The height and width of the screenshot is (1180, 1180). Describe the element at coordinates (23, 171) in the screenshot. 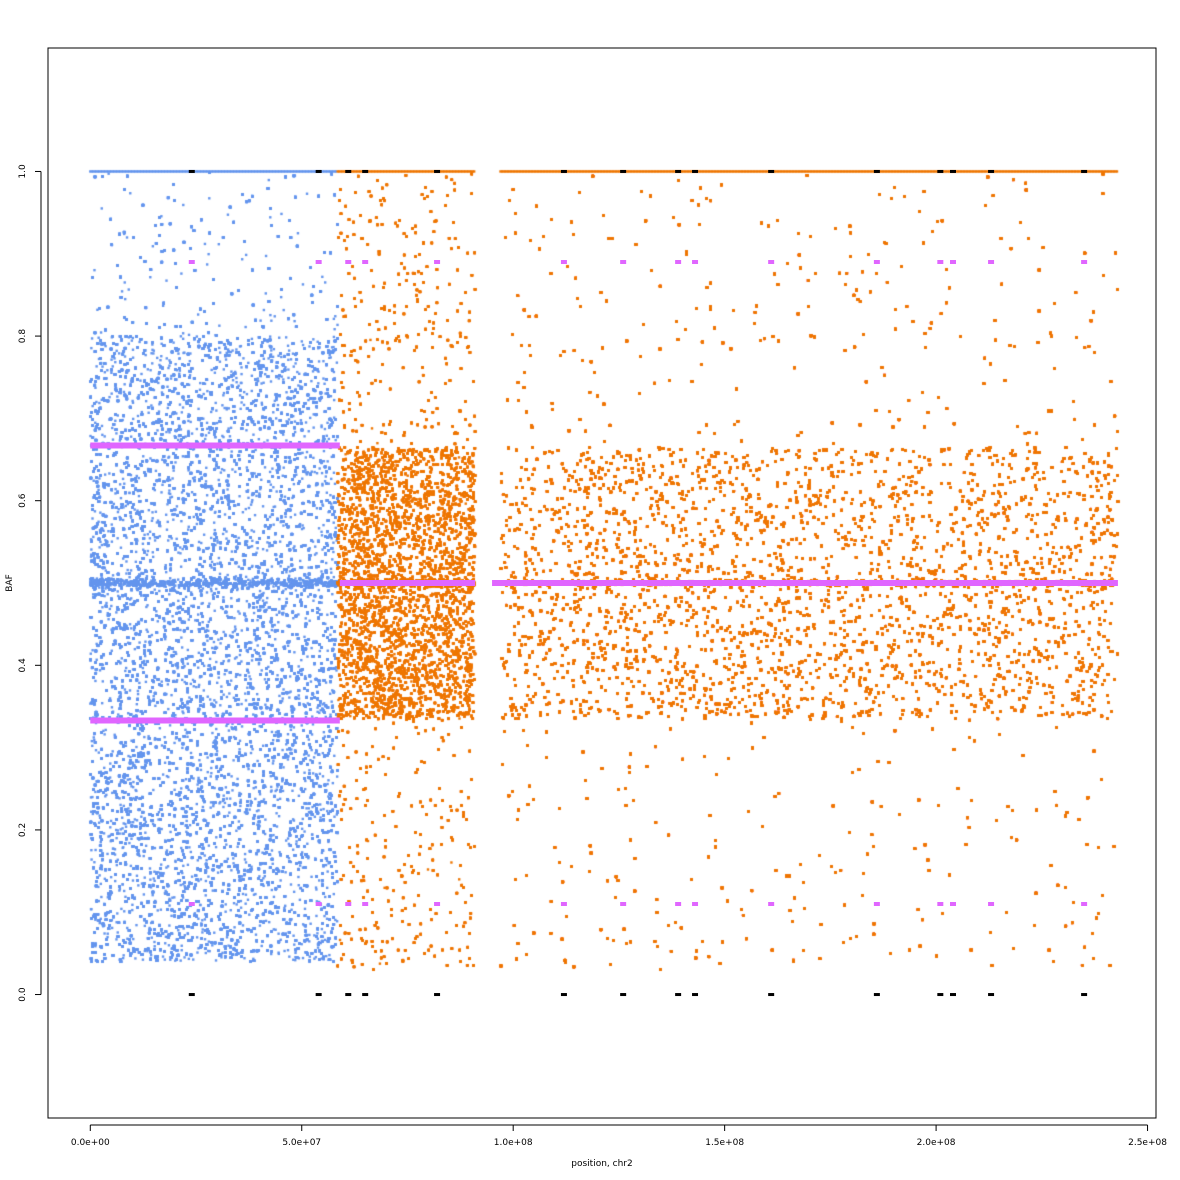

I see `y-tick-label: 1.0` at that location.